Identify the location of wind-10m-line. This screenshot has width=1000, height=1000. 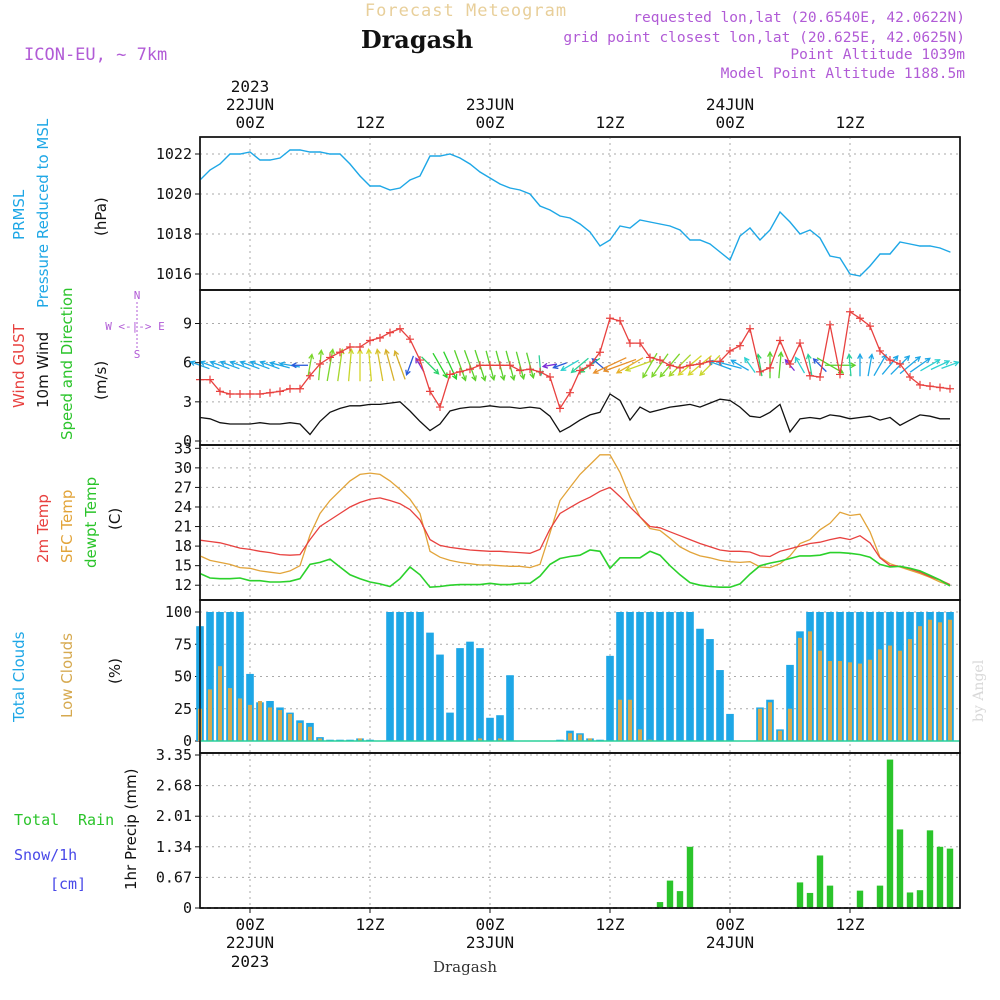
(574, 414).